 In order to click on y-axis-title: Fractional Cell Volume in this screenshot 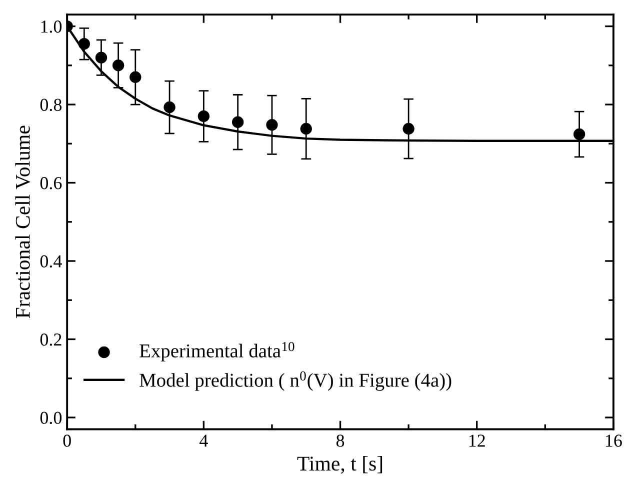, I will do `click(22, 222)`.